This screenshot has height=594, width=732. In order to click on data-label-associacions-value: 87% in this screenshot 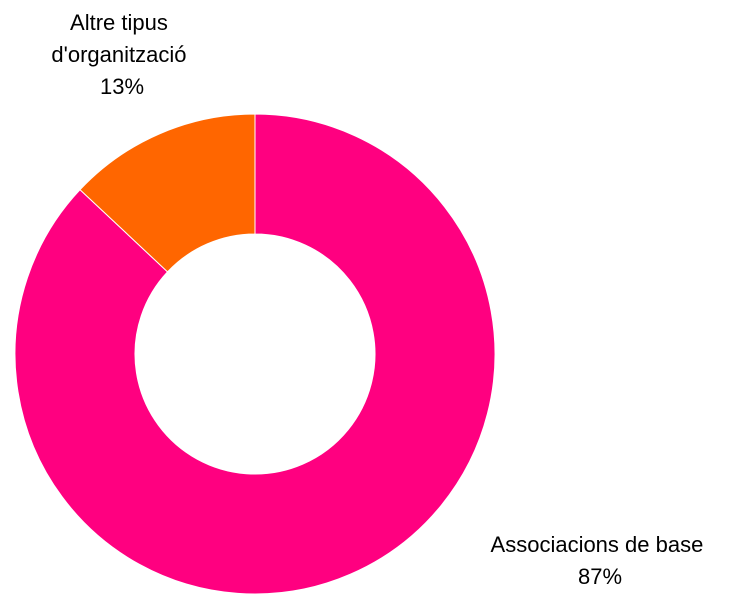, I will do `click(600, 576)`.